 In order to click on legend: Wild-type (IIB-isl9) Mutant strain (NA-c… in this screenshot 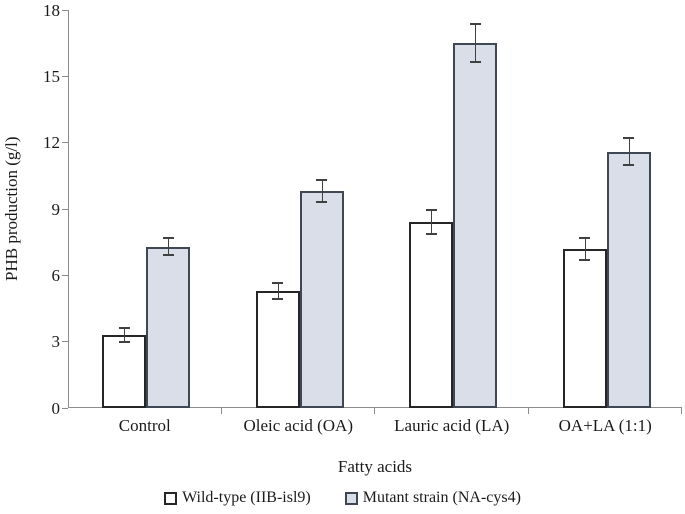, I will do `click(342, 498)`.